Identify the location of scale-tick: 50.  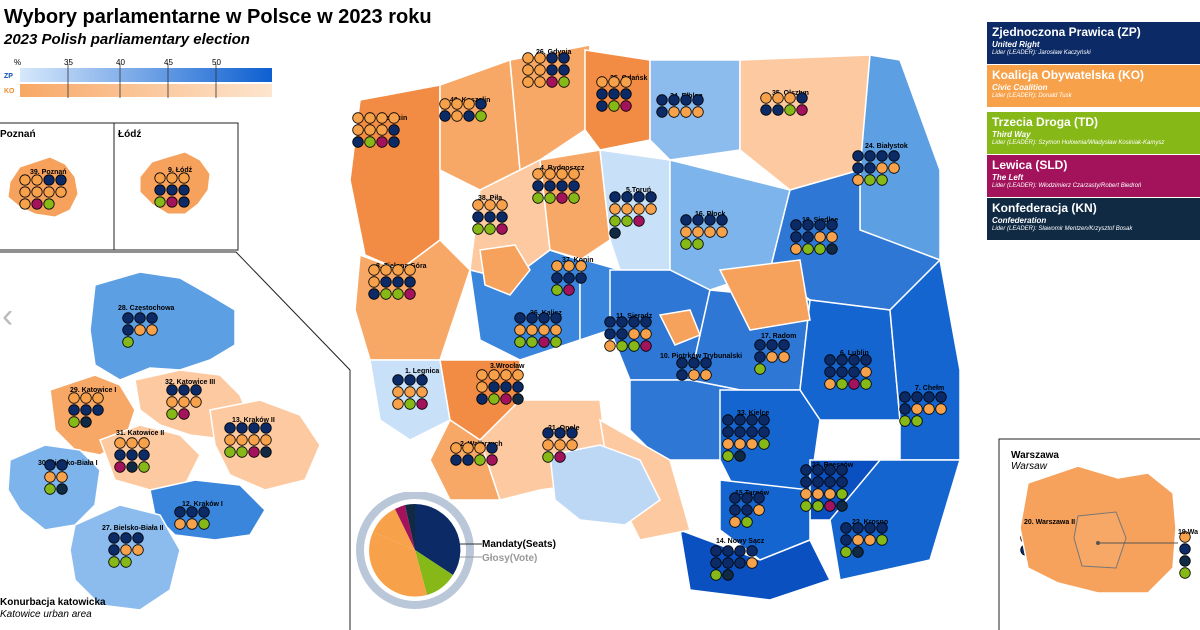
(216, 62).